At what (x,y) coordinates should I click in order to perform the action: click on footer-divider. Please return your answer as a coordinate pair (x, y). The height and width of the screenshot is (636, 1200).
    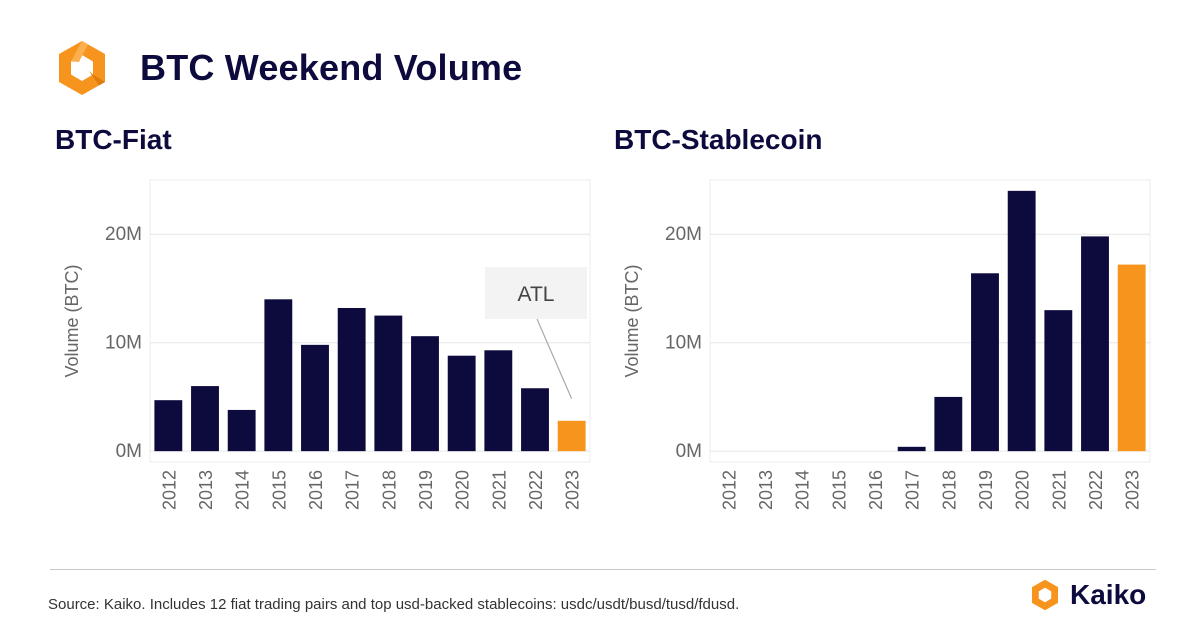
    Looking at the image, I should click on (603, 569).